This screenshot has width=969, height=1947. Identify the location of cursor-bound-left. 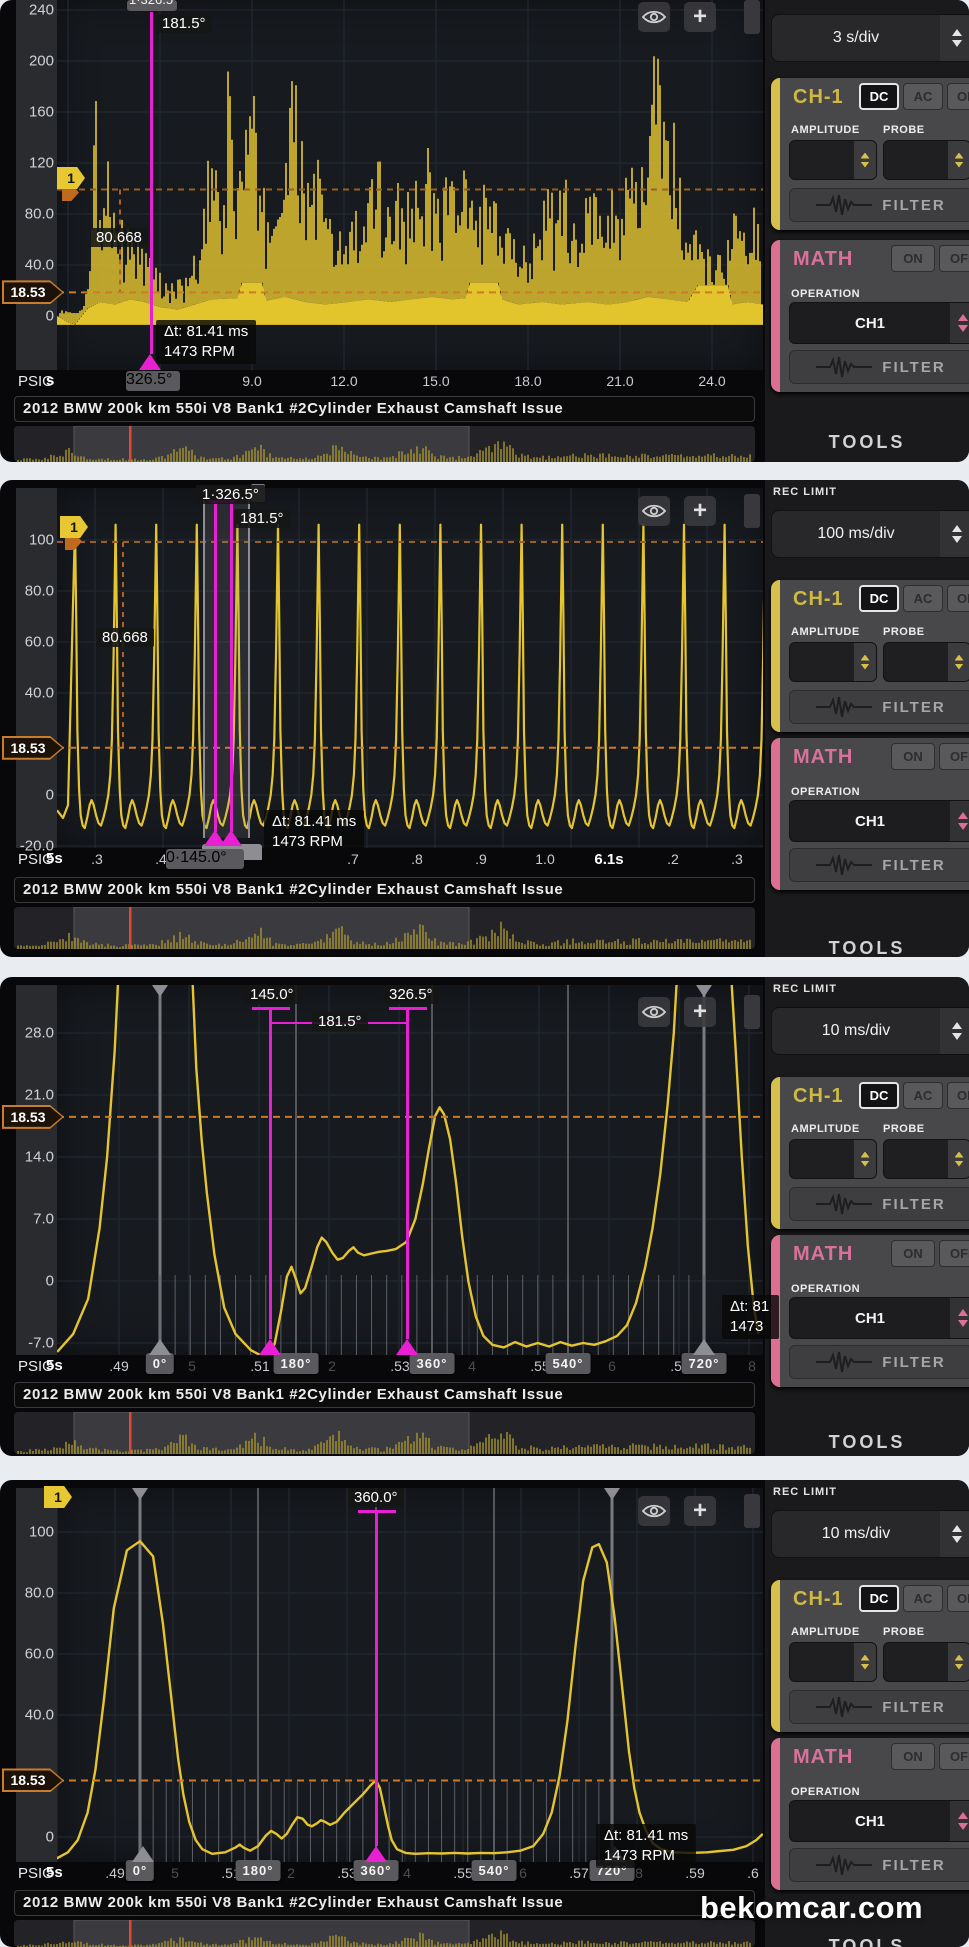
(204, 669).